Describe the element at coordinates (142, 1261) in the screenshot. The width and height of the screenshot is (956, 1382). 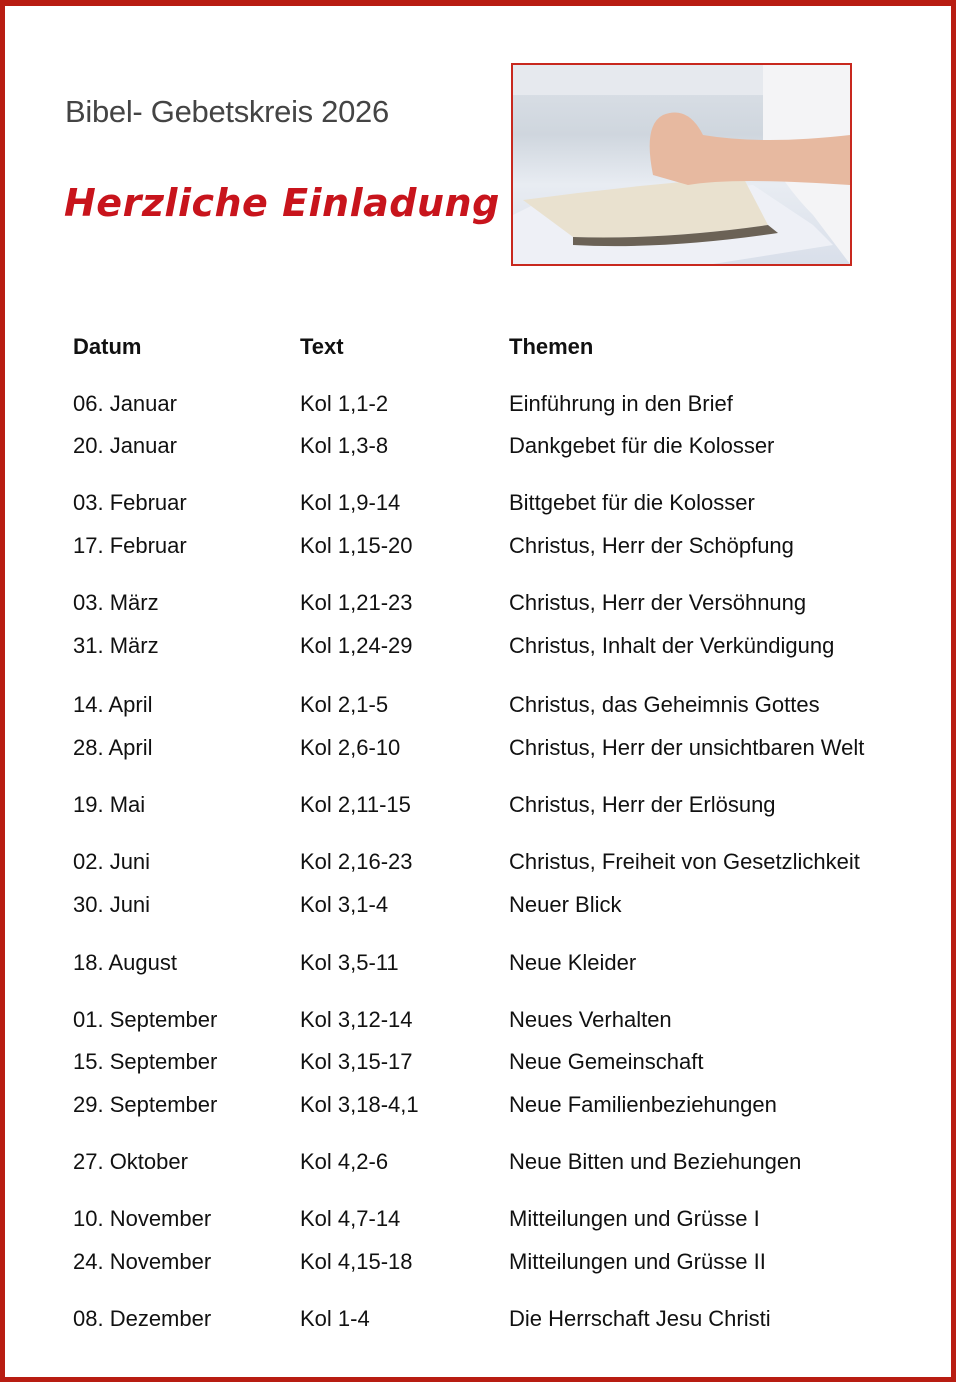
I see `date-cell: 24. November` at that location.